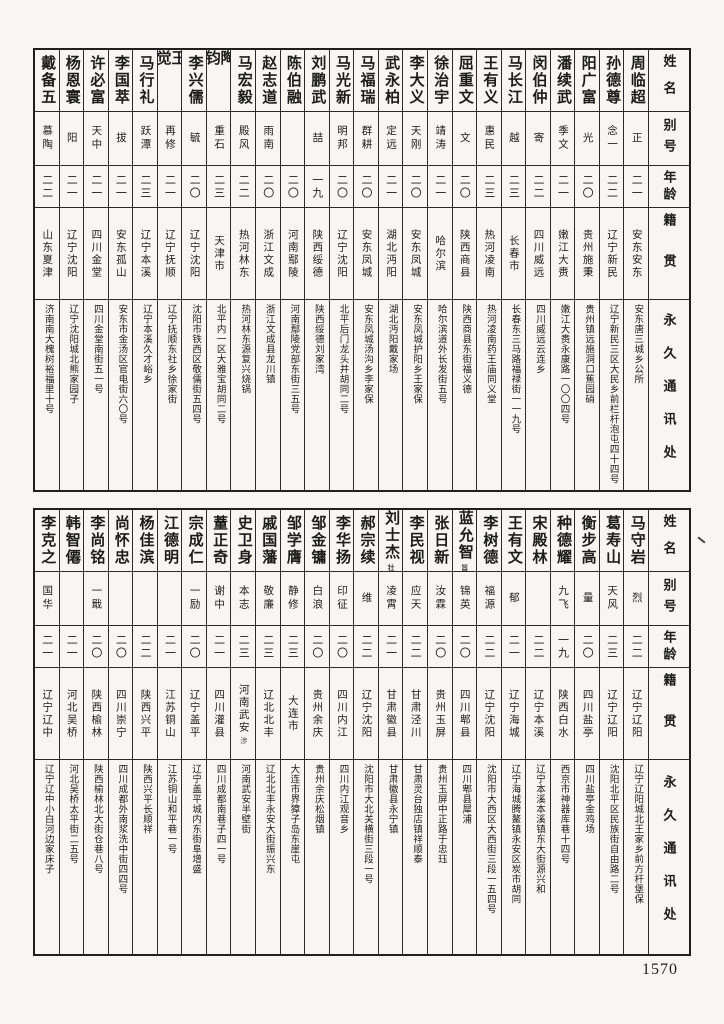  What do you see at coordinates (415, 81) in the screenshot?
I see `person-name: 李大义` at bounding box center [415, 81].